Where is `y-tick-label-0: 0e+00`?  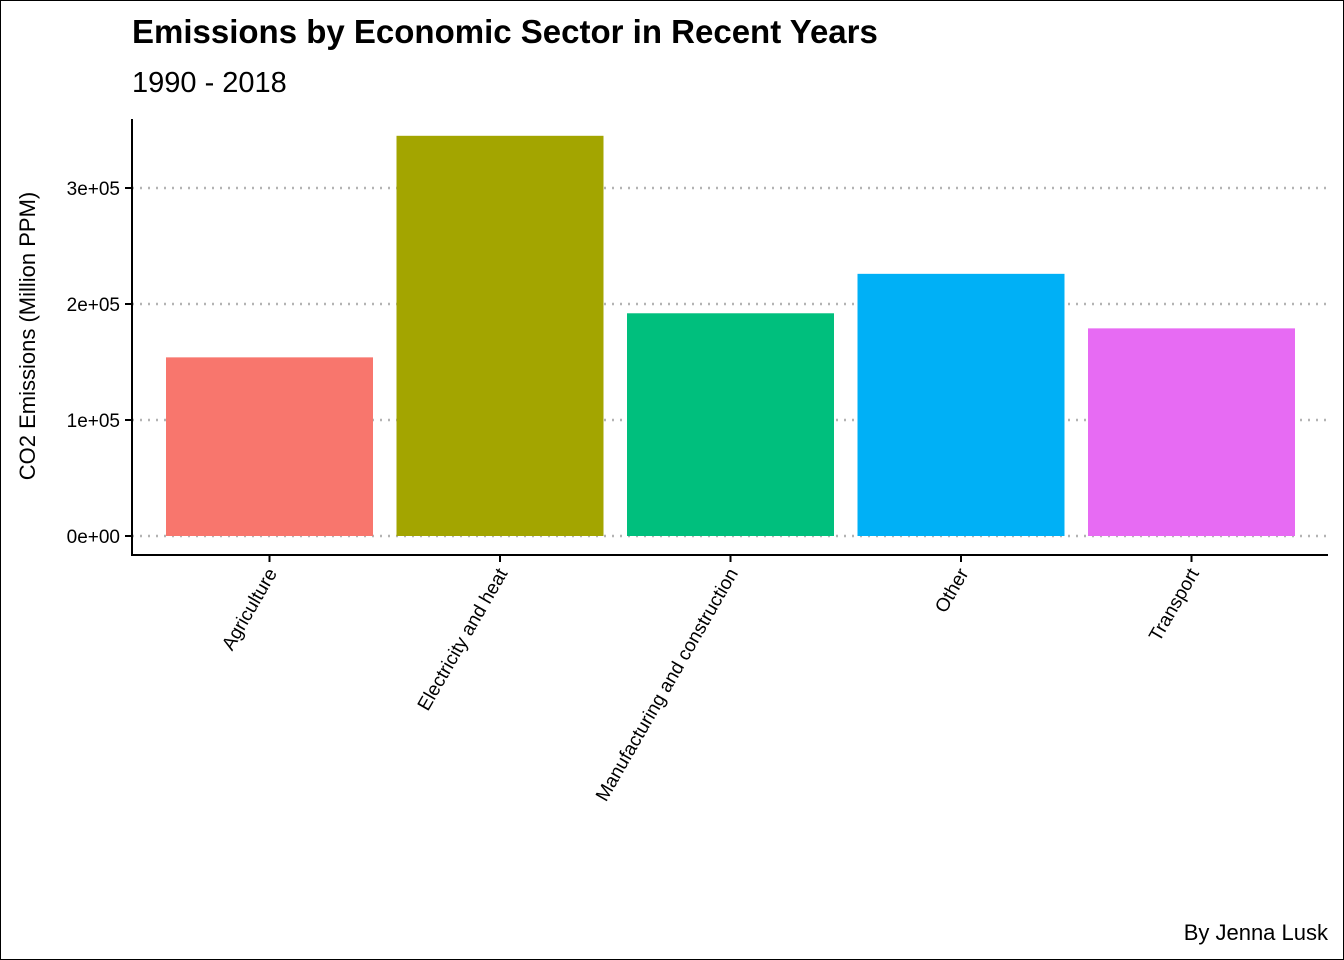 y-tick-label-0: 0e+00 is located at coordinates (93, 537).